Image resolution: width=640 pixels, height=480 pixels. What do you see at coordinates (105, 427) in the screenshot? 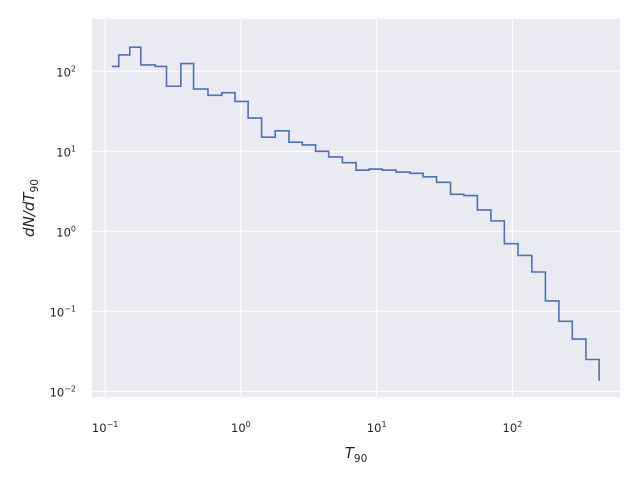
I see `x-tick-label-0: 10⁻¹` at bounding box center [105, 427].